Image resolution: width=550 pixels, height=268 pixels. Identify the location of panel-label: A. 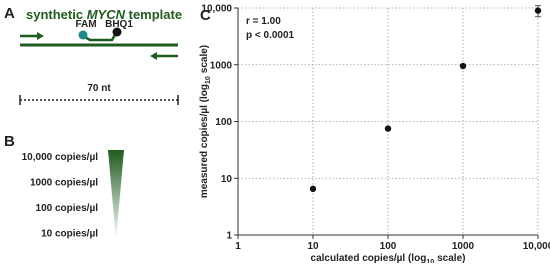
(9, 13).